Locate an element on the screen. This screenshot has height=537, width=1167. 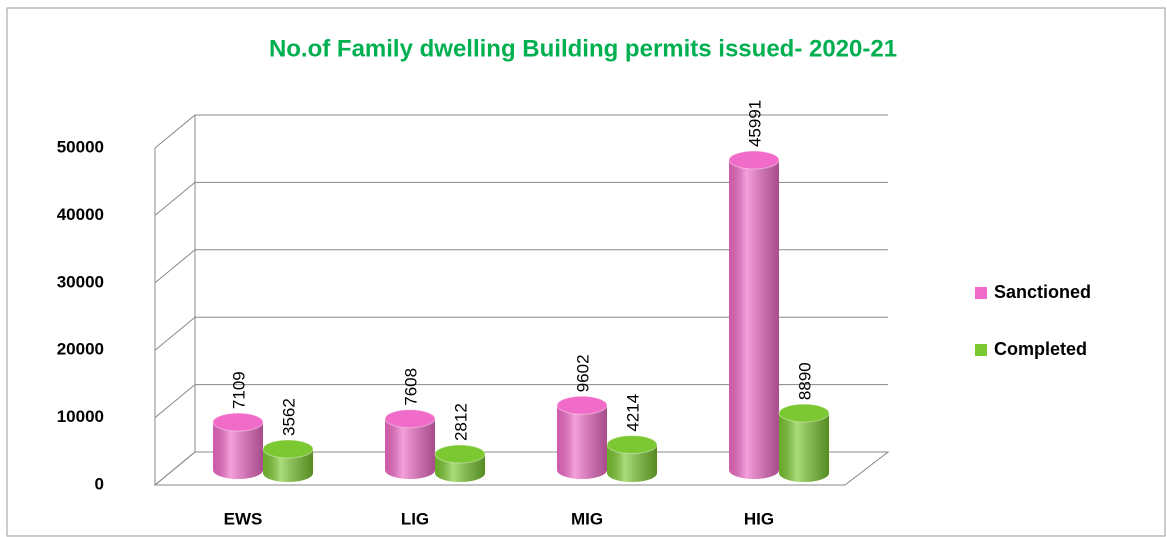
data-label: 7608 is located at coordinates (410, 387).